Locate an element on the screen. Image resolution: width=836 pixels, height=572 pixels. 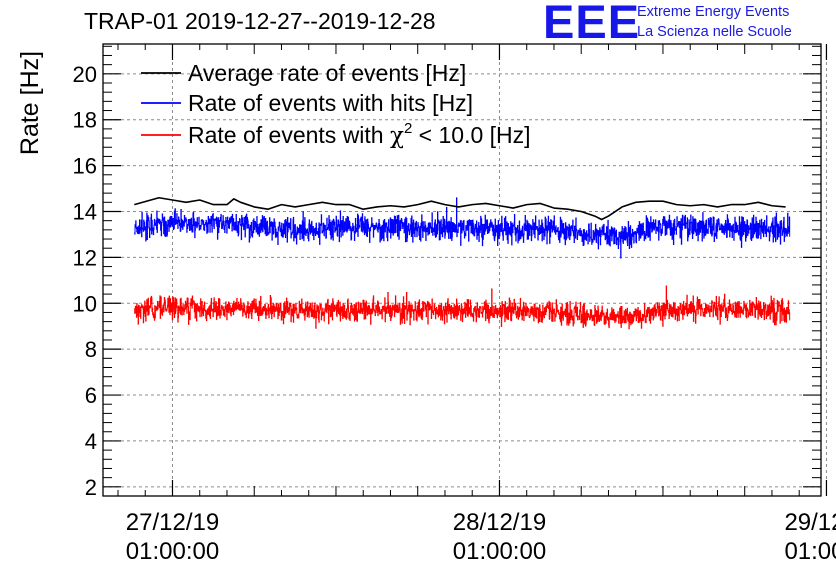
y-tick-label: 4 is located at coordinates (91, 441).